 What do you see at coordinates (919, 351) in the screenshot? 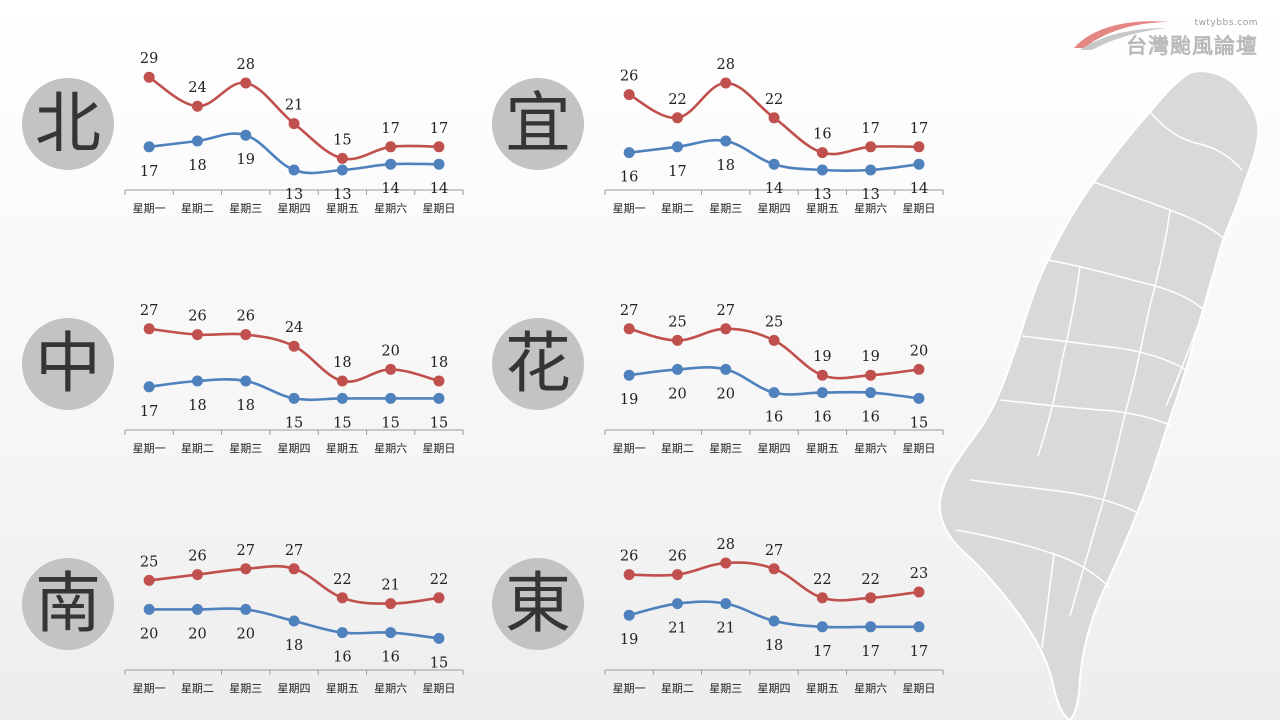
I see `high-temp-label: 20` at bounding box center [919, 351].